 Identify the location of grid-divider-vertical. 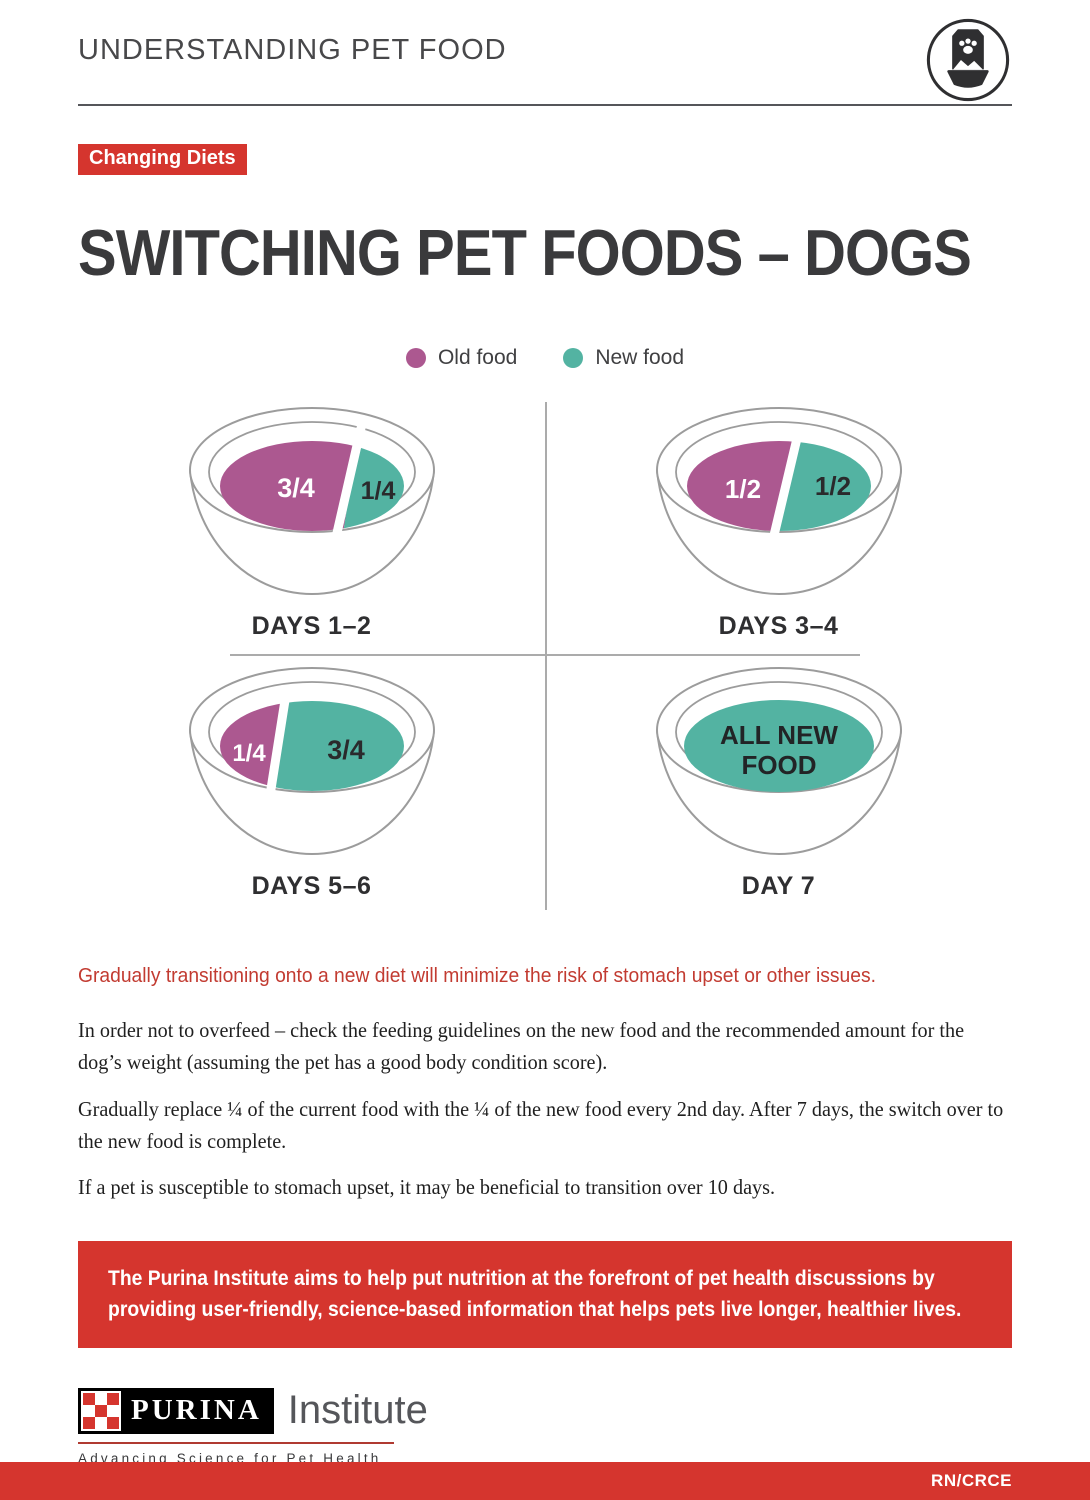
(546, 656).